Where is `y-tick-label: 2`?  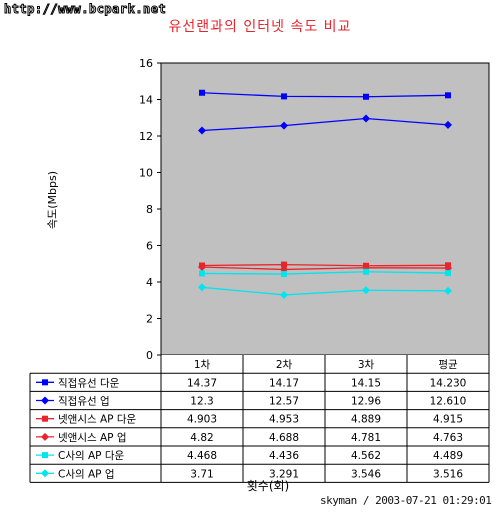 y-tick-label: 2 is located at coordinates (149, 319).